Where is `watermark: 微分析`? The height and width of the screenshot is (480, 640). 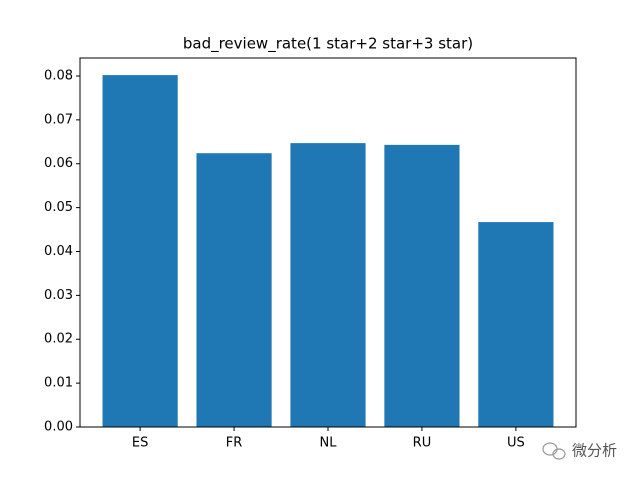 watermark: 微分析 is located at coordinates (594, 451).